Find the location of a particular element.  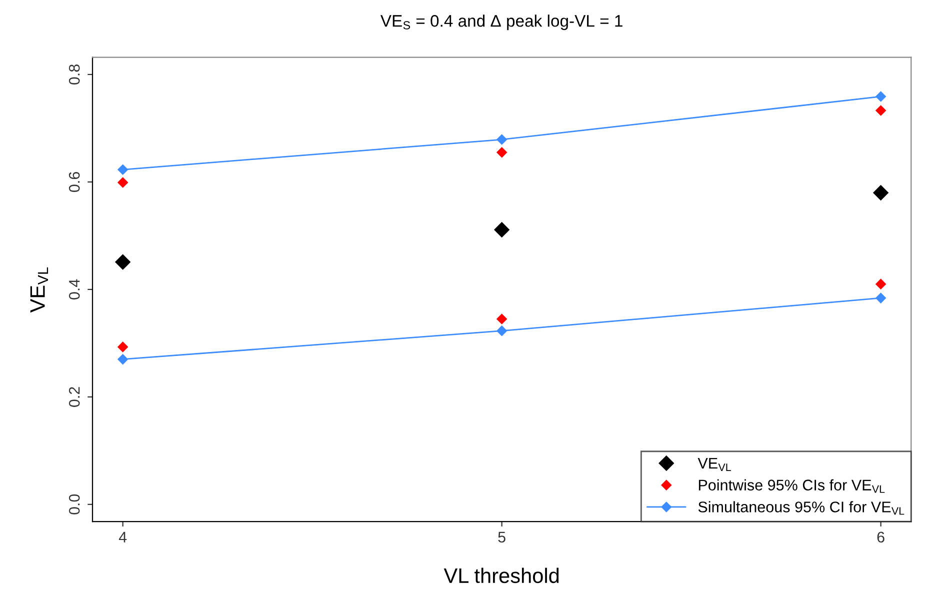

legend-label: Simultaneous 95% CI for VE$_{VL}$ is located at coordinates (801, 508).